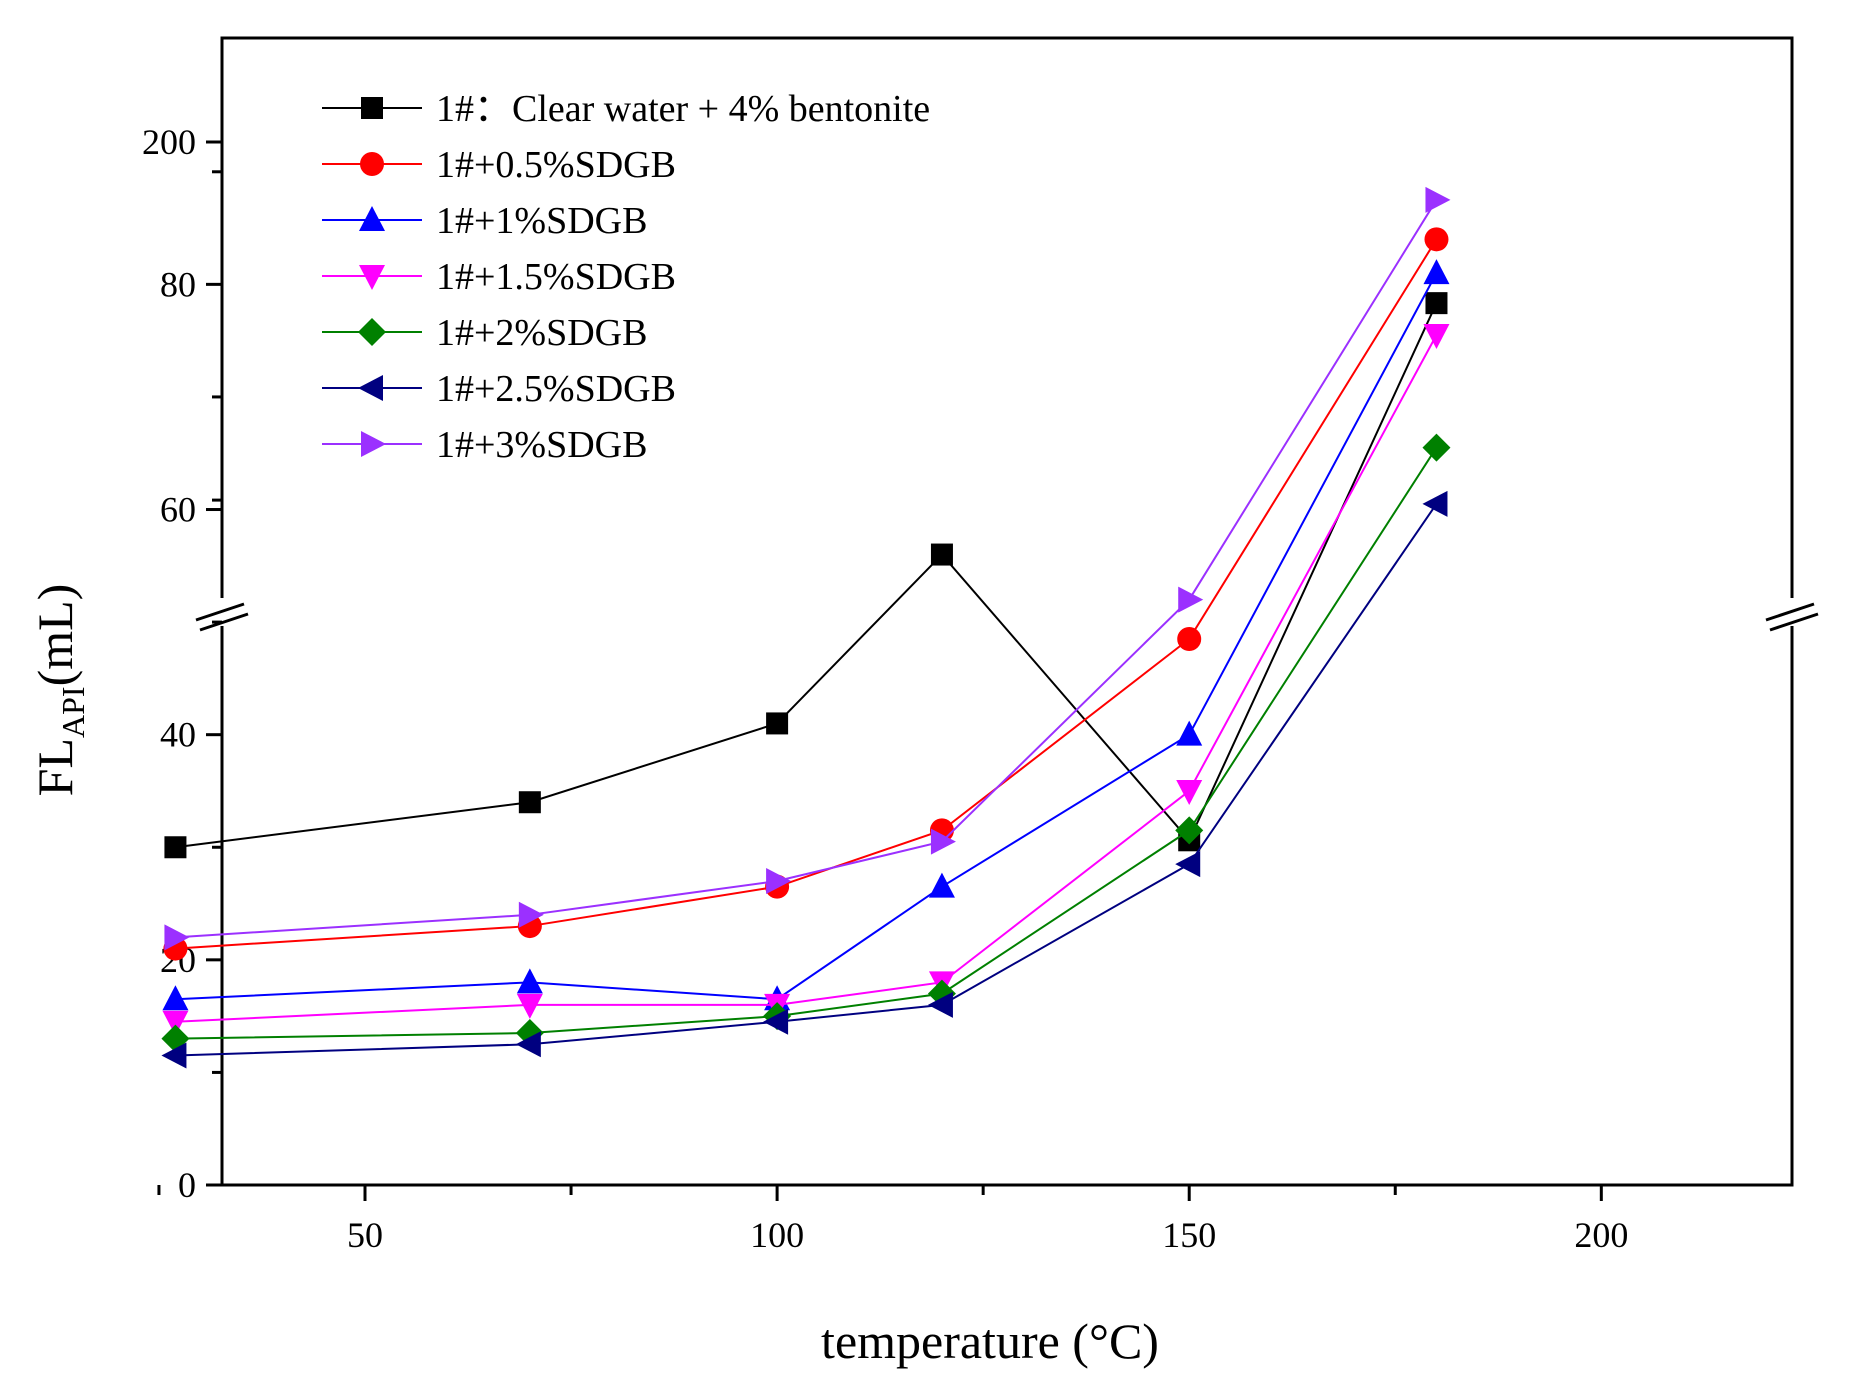 This screenshot has height=1387, width=1852. Describe the element at coordinates (541, 221) in the screenshot. I see `legend-label: 1#+1%SDGB` at that location.